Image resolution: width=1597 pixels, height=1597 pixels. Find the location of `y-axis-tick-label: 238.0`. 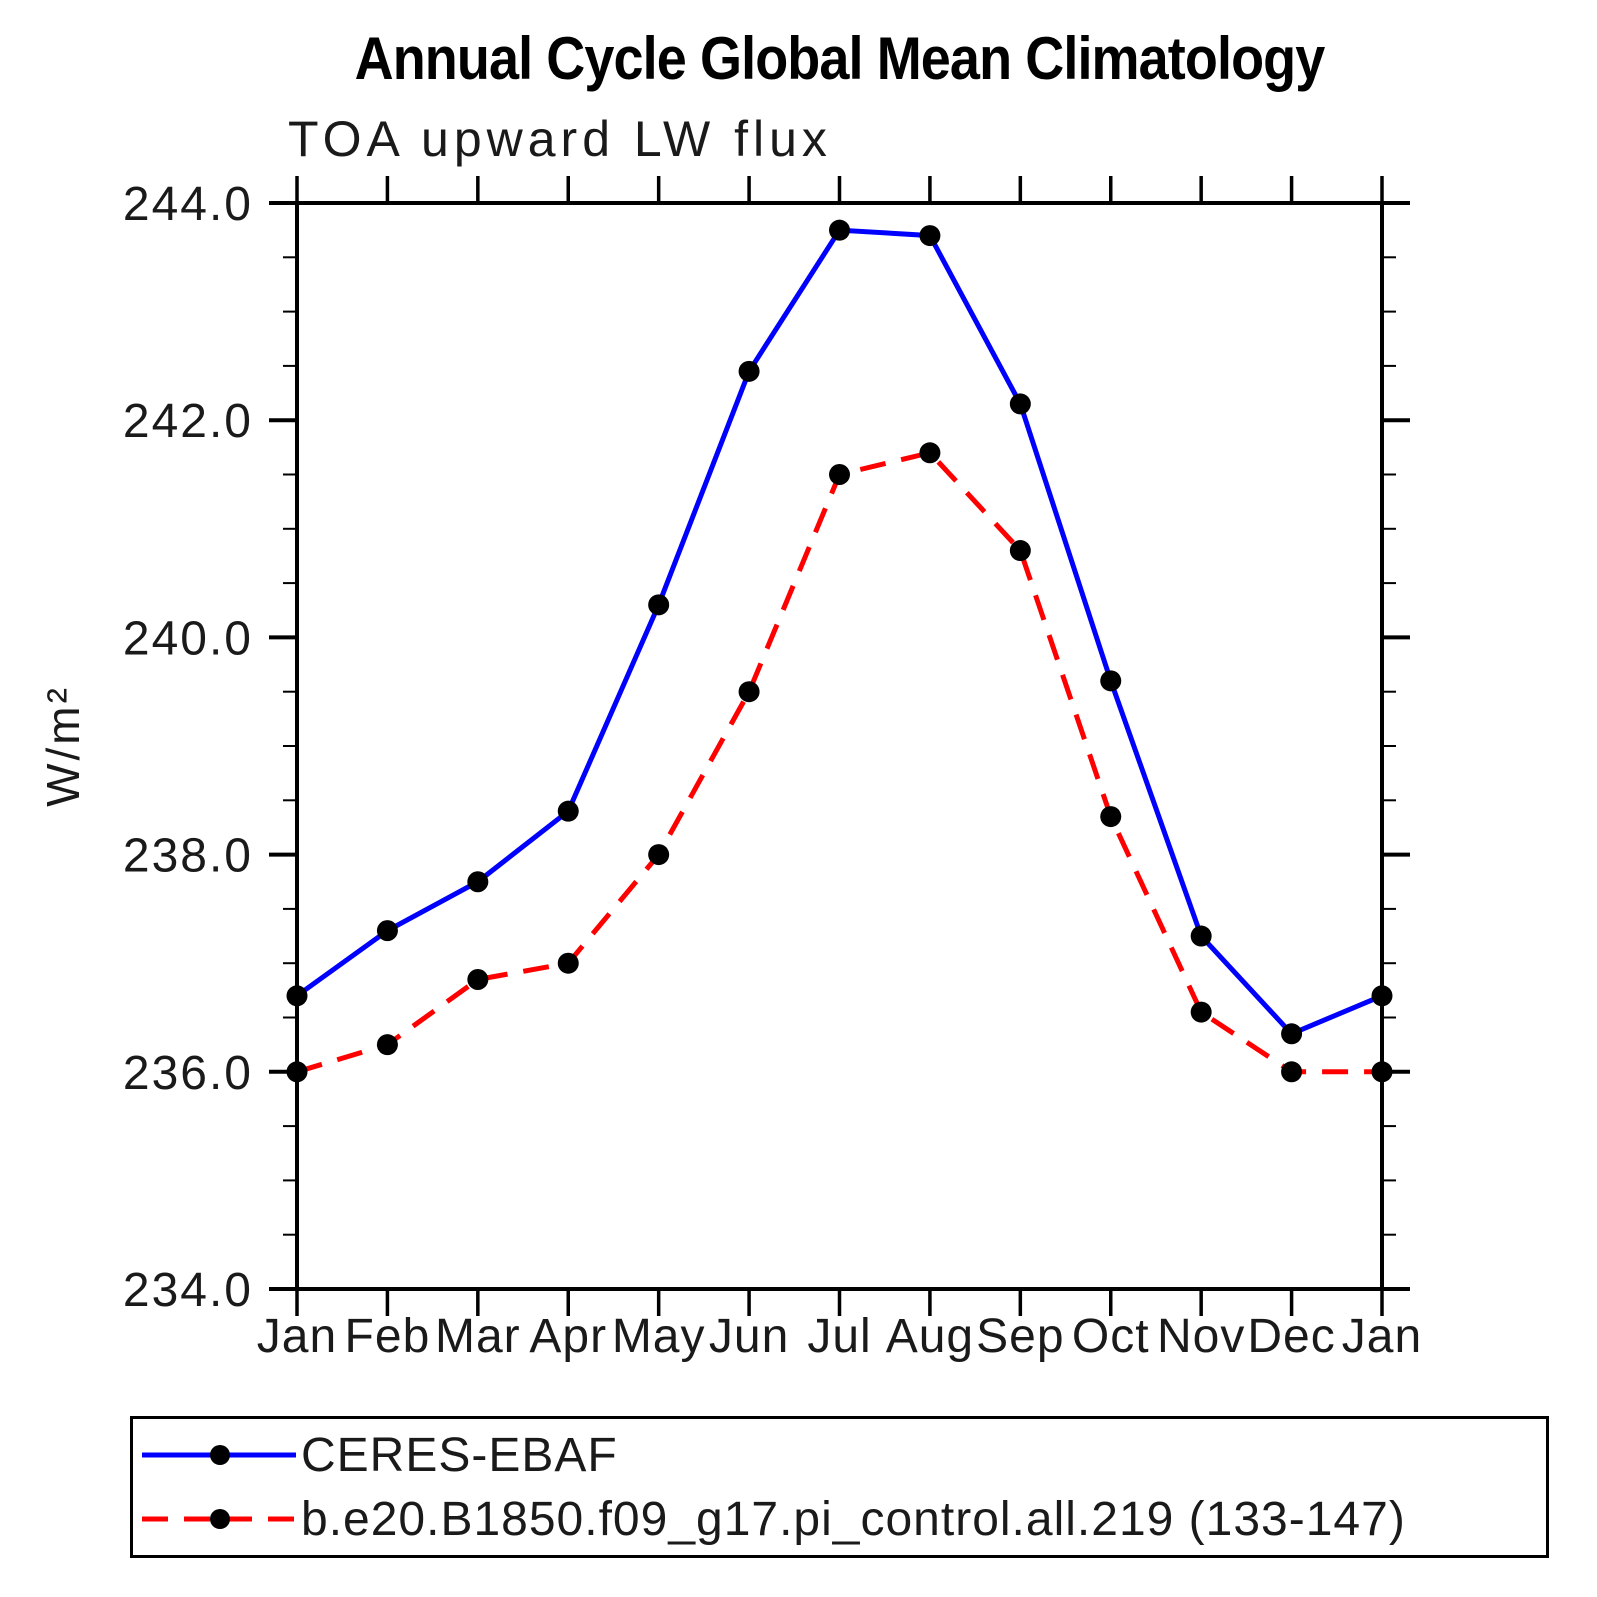

y-axis-tick-label: 238.0 is located at coordinates (188, 856).